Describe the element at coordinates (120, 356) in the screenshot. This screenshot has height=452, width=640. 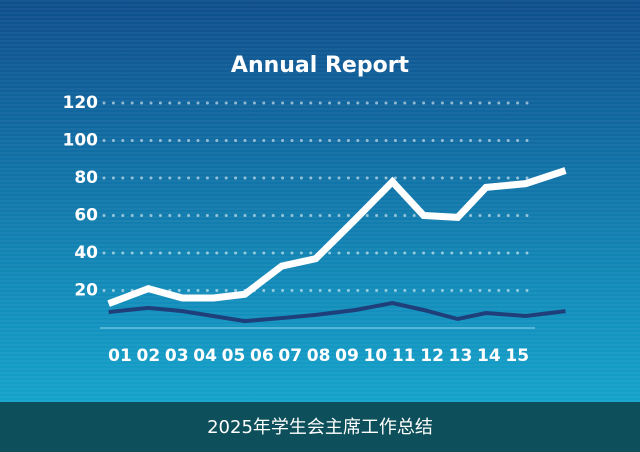
I see `x-tick-label: 01` at that location.